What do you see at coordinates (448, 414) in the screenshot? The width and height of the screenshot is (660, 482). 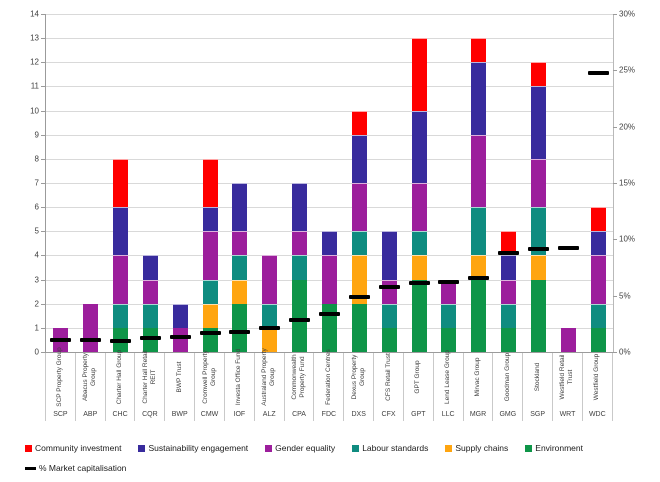 I see `category-ticker: LLC` at bounding box center [448, 414].